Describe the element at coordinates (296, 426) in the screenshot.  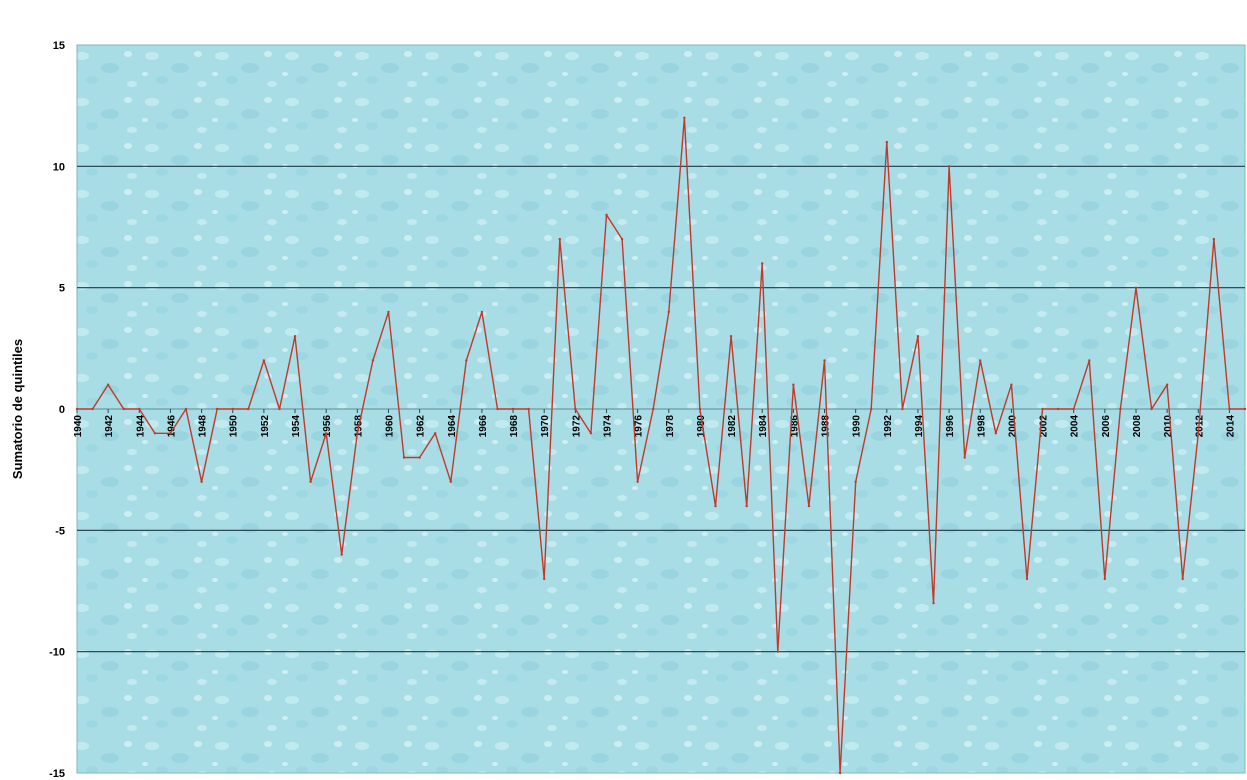
I see `x-tick-label: 1954` at that location.